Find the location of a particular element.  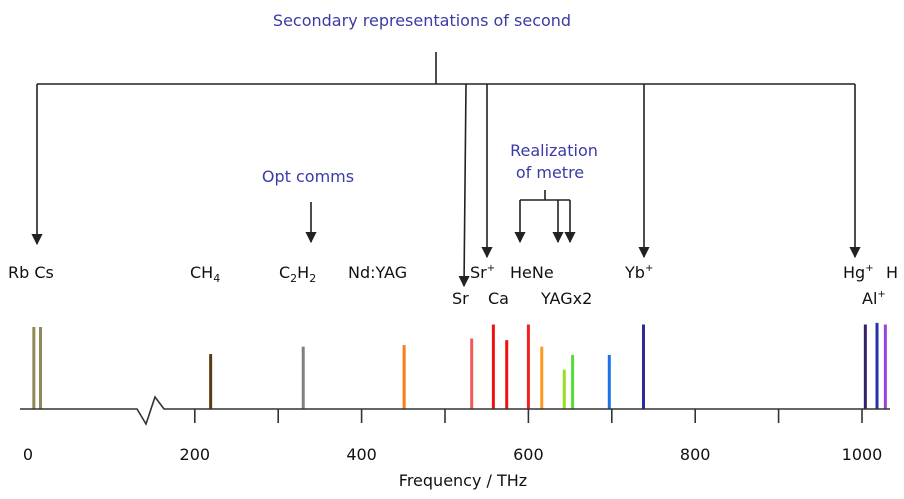

tick-label-600: 600 is located at coordinates (528, 454).